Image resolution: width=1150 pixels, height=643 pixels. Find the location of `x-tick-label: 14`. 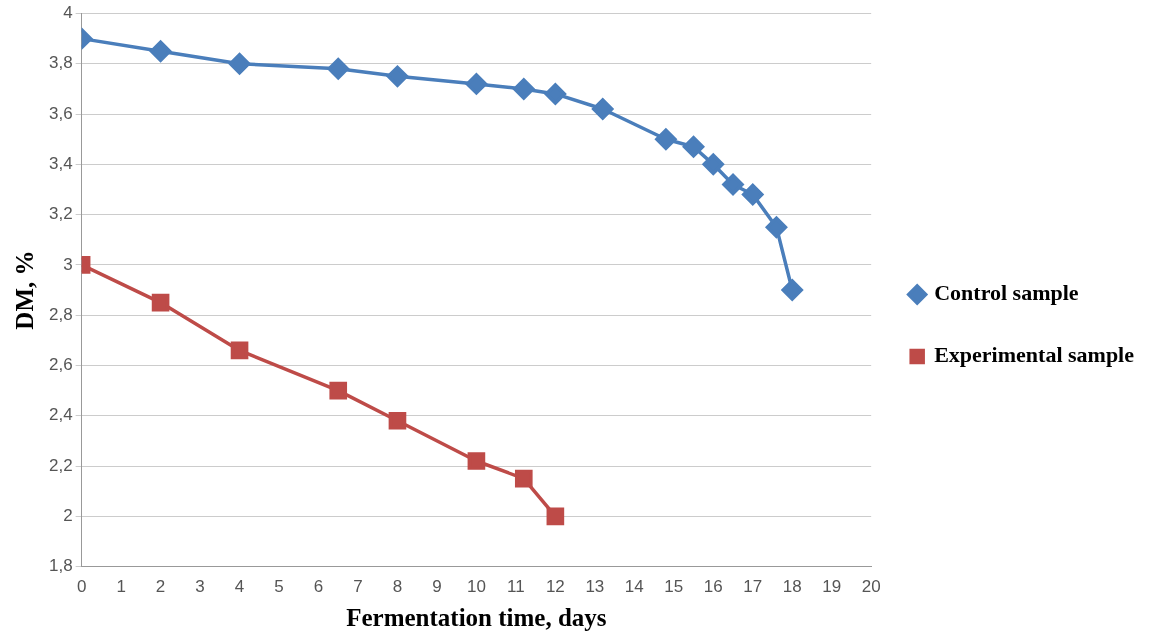

x-tick-label: 14 is located at coordinates (634, 587).